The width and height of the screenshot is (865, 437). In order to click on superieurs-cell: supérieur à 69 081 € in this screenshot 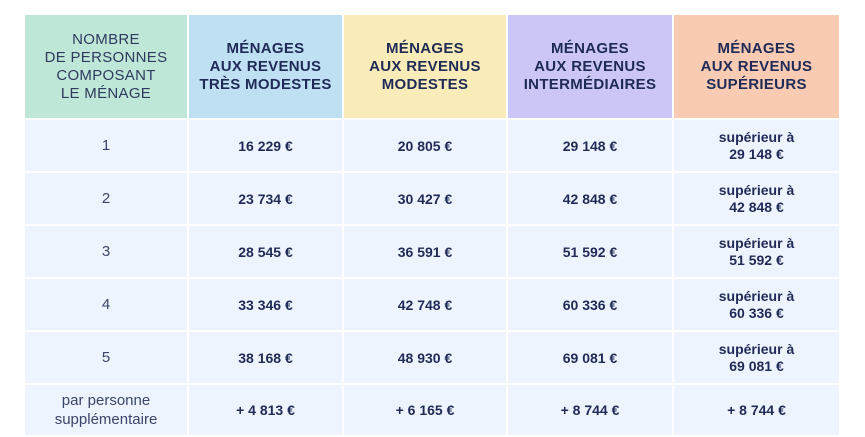, I will do `click(757, 358)`.